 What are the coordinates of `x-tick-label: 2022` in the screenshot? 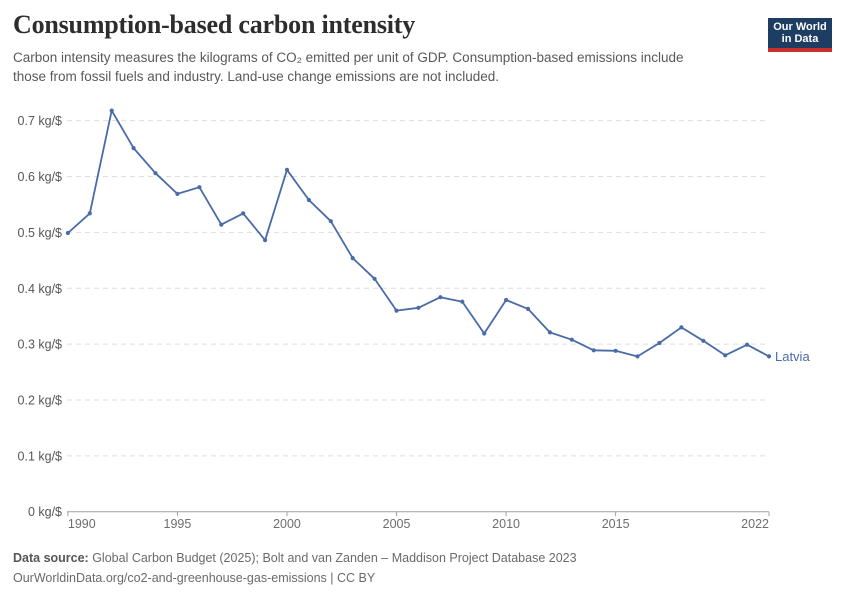 It's located at (755, 524).